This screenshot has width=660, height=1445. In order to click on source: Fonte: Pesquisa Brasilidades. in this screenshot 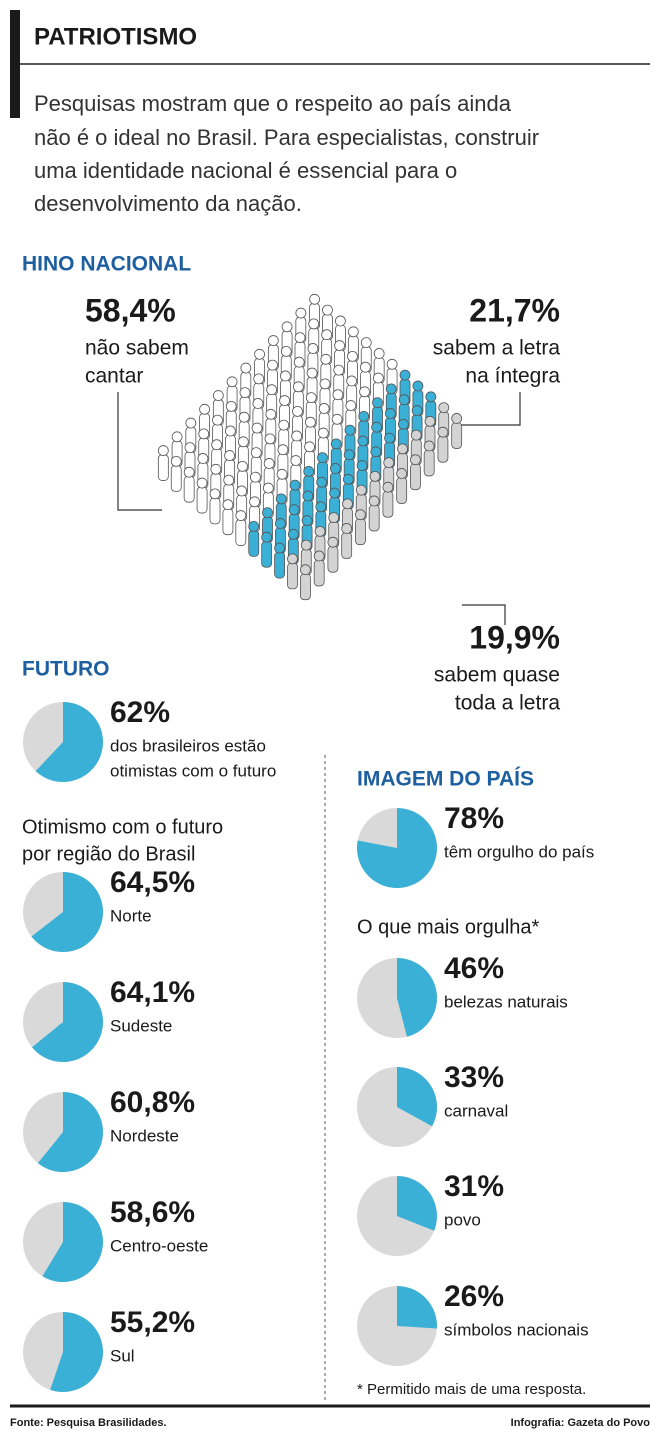, I will do `click(88, 1423)`.